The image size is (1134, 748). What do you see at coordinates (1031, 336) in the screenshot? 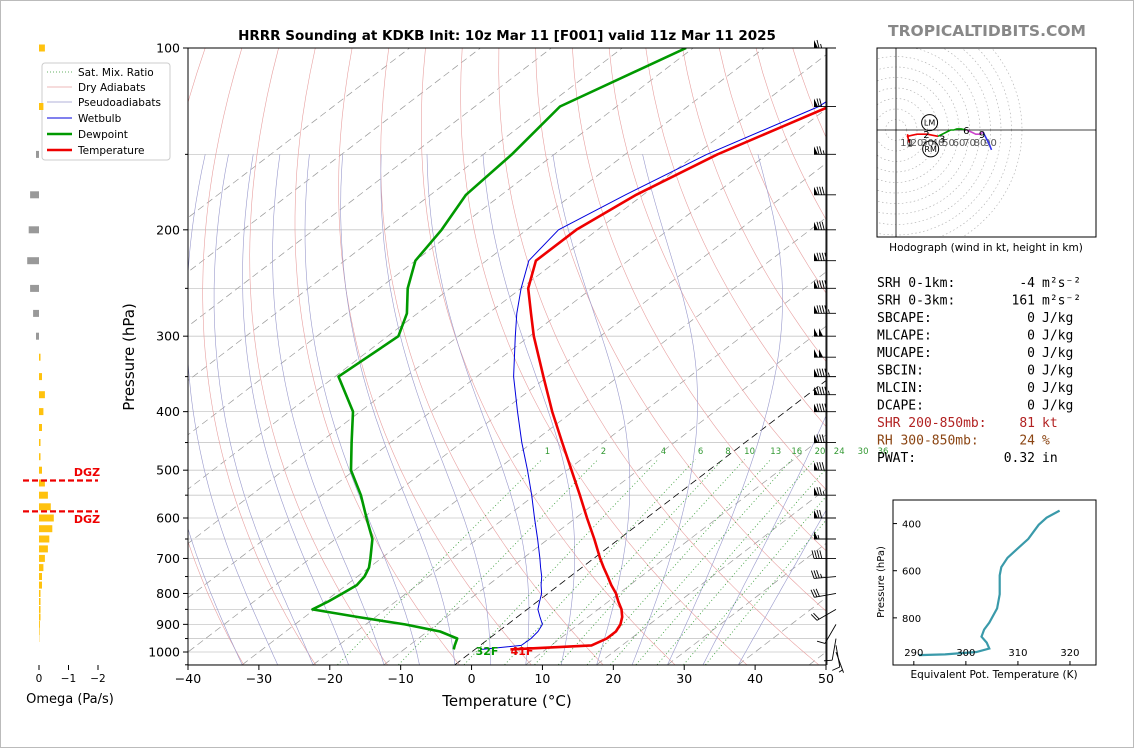
I see `index-value: 0` at bounding box center [1031, 336].